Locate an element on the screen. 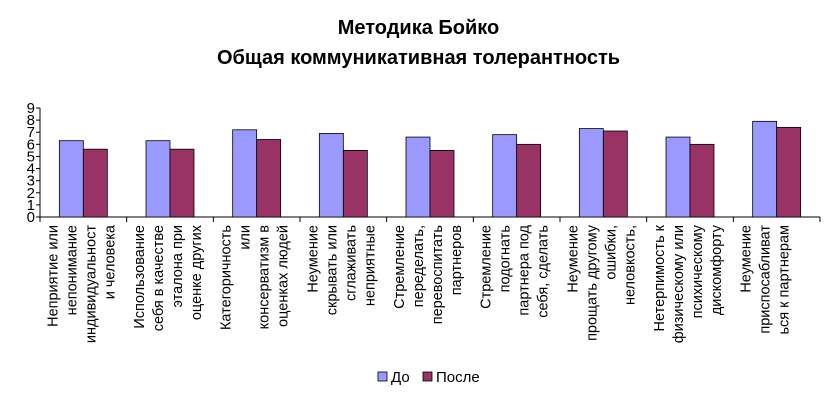  y-tick-label: 7 is located at coordinates (31, 132).